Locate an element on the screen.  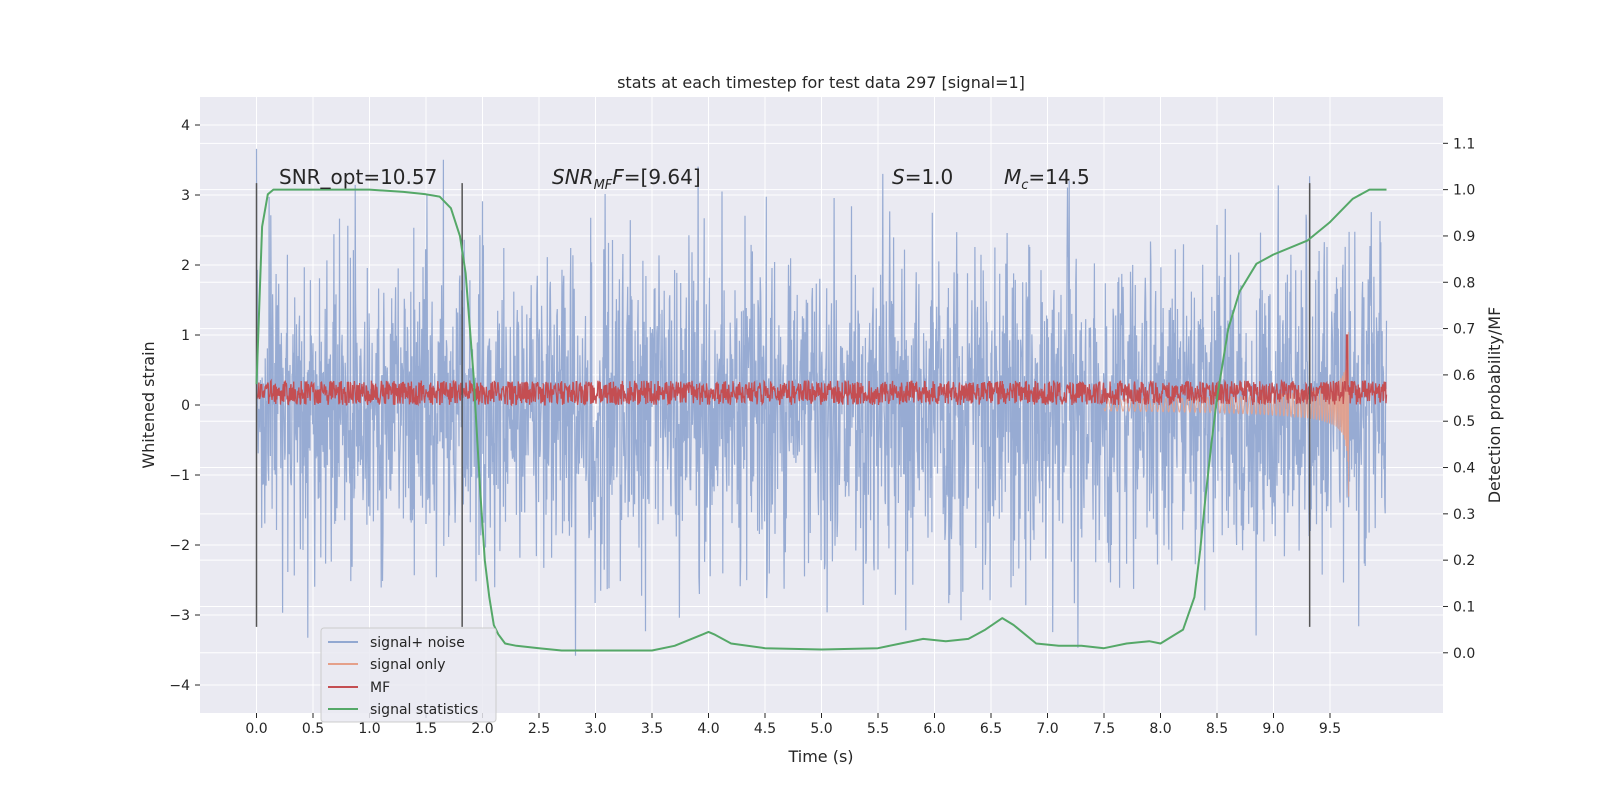
x-tick-label: 7.5 is located at coordinates (1104, 729).